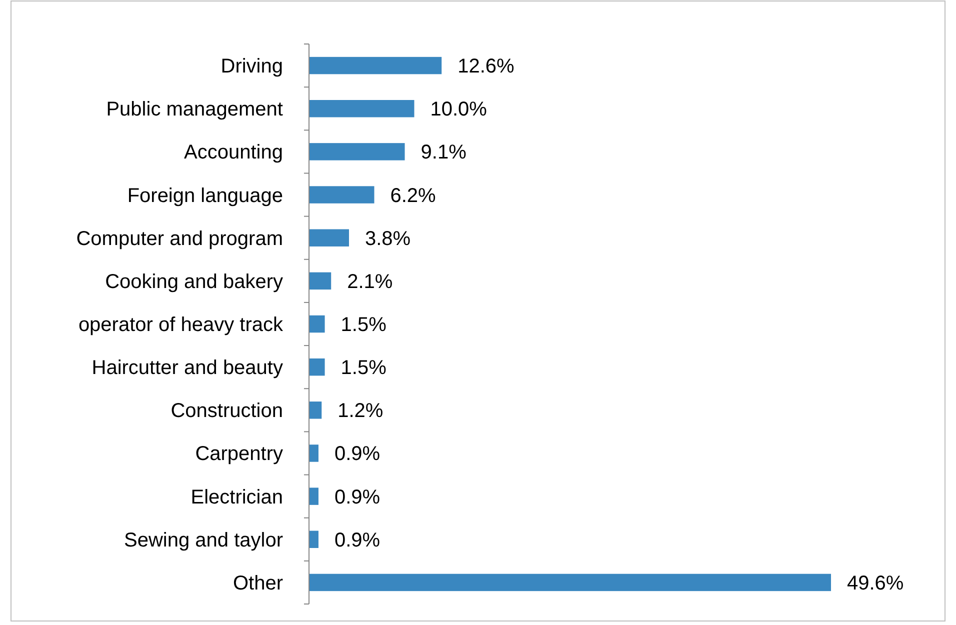  I want to click on y-tick-label: Cooking and bakery, so click(194, 281).